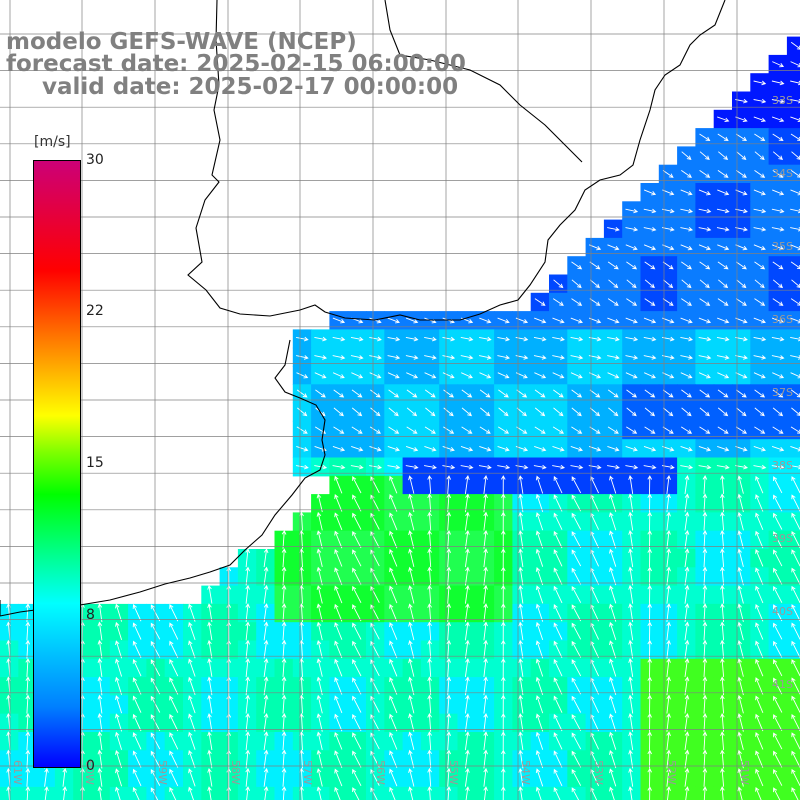  Describe the element at coordinates (90, 766) in the screenshot. I see `colorbar-tick-0: 0` at that location.